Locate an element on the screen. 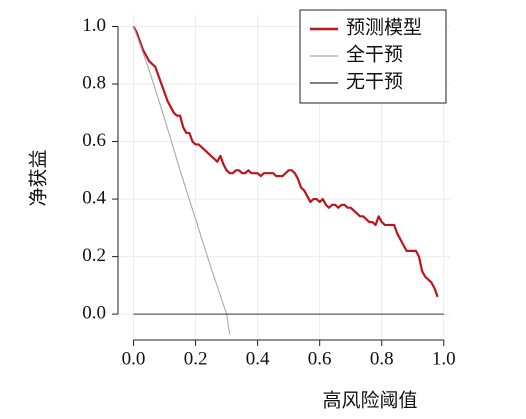  legend-label: 无干预 is located at coordinates (374, 81).